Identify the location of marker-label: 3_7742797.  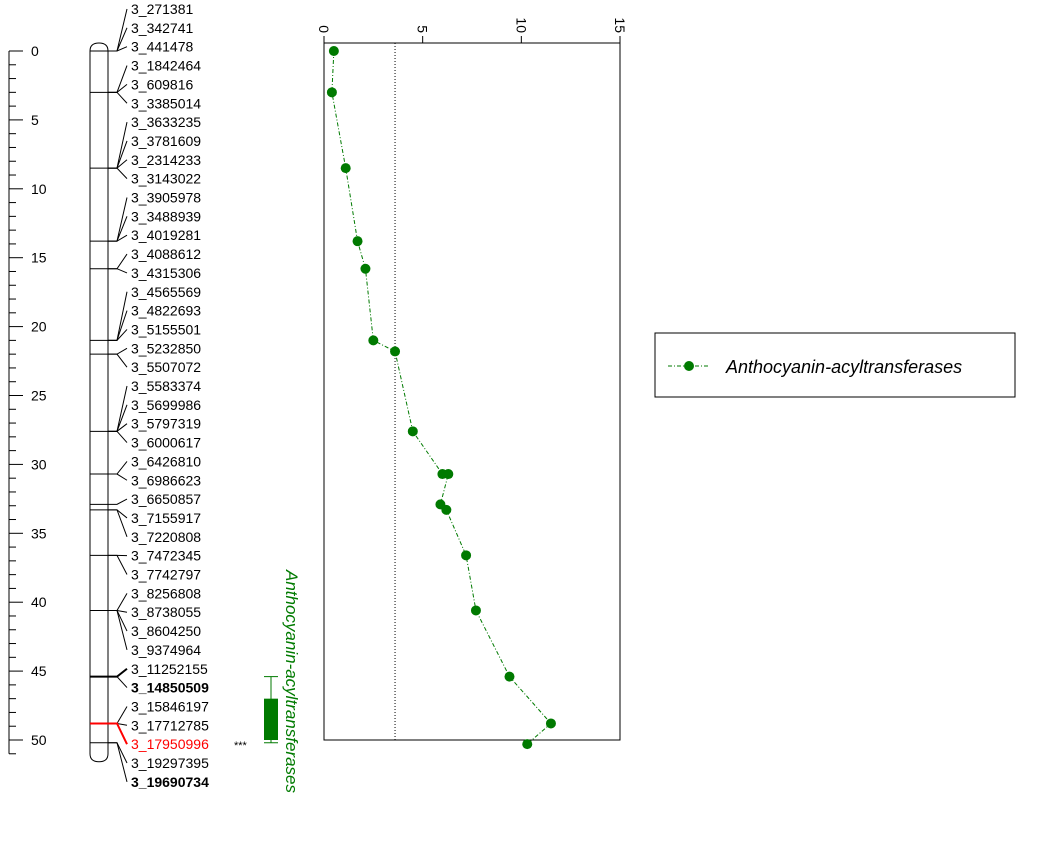
(166, 575).